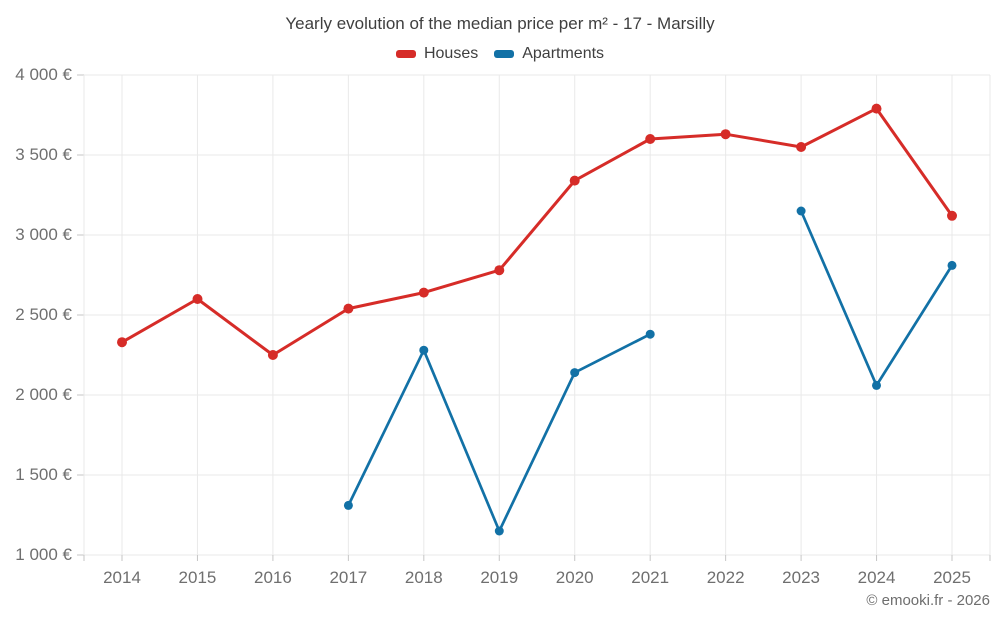  Describe the element at coordinates (876, 577) in the screenshot. I see `x-axis-label: 2024` at that location.